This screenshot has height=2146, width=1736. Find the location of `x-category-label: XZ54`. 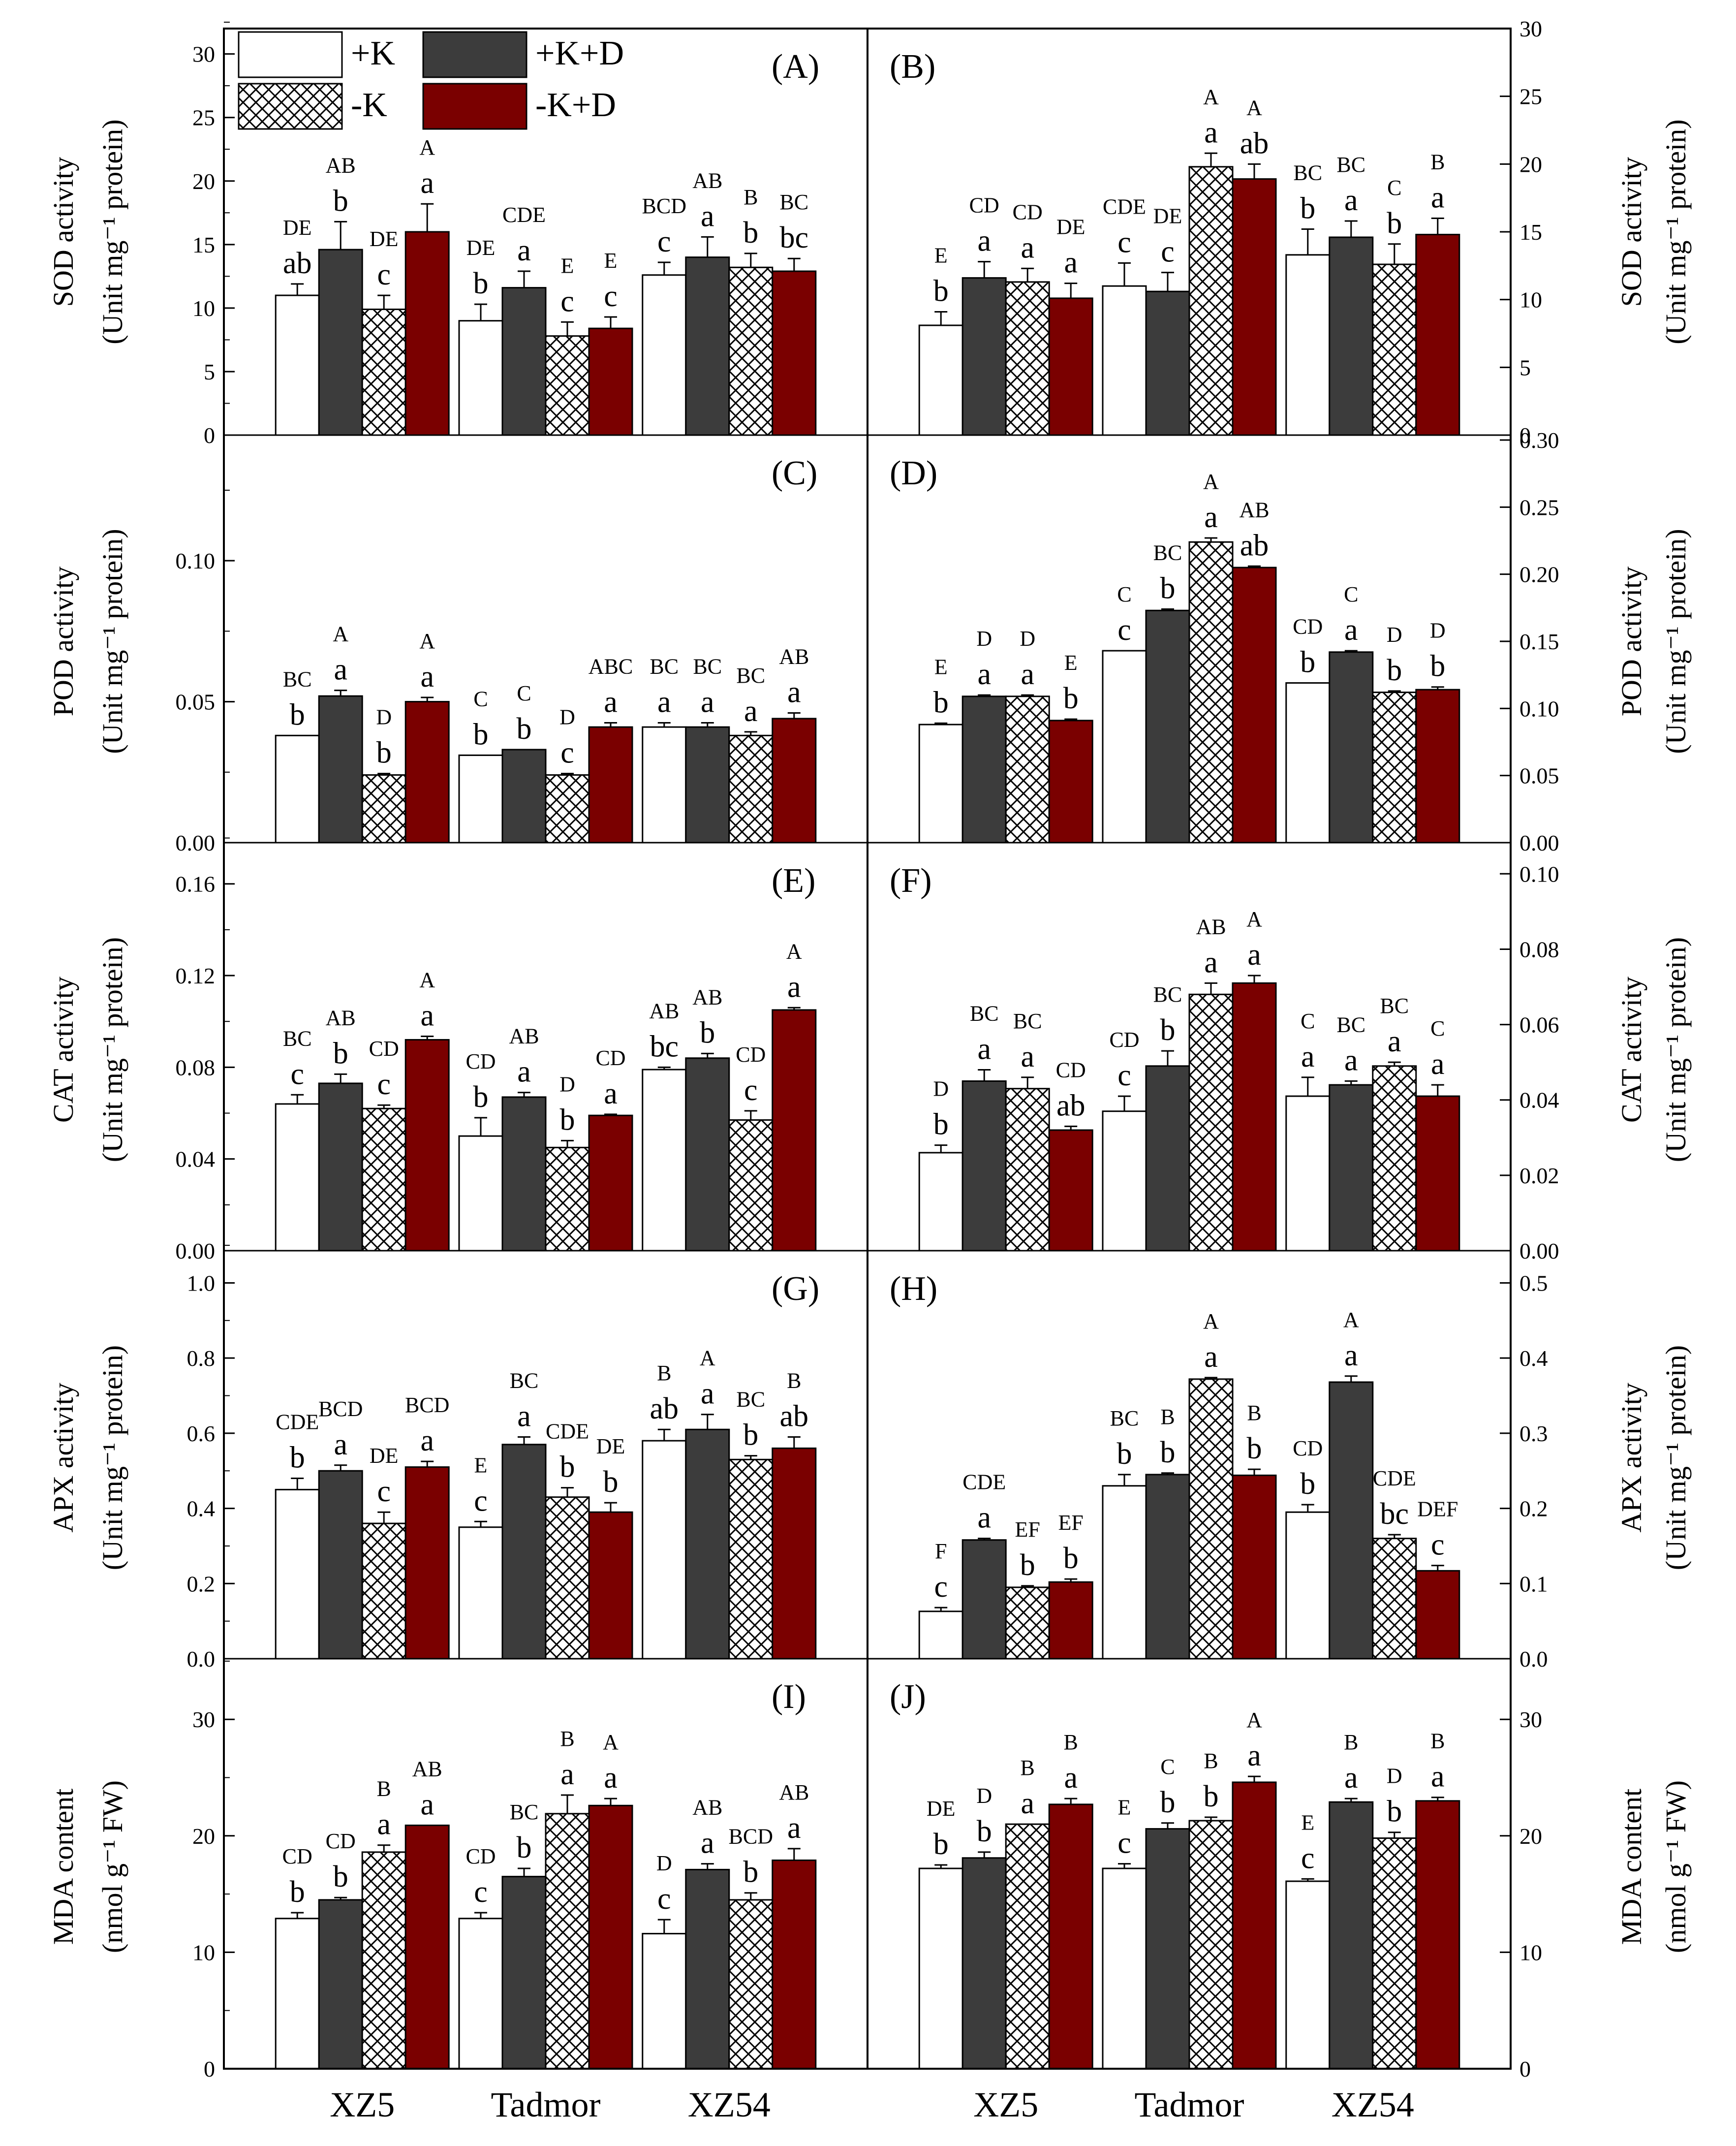

x-category-label: XZ54 is located at coordinates (1373, 2104).